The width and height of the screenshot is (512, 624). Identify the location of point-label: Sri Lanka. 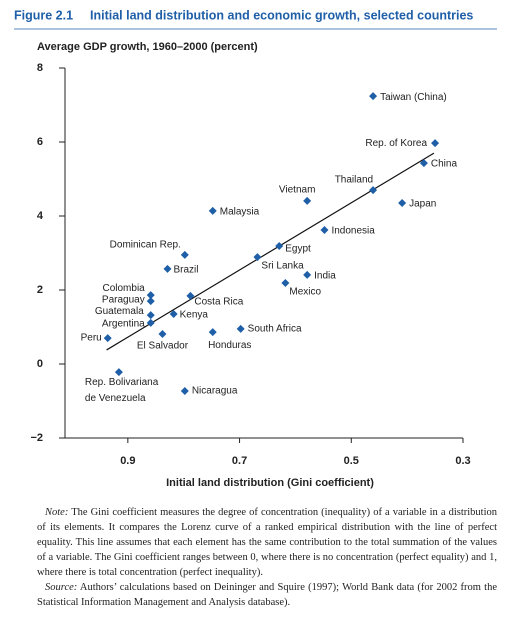
(282, 266).